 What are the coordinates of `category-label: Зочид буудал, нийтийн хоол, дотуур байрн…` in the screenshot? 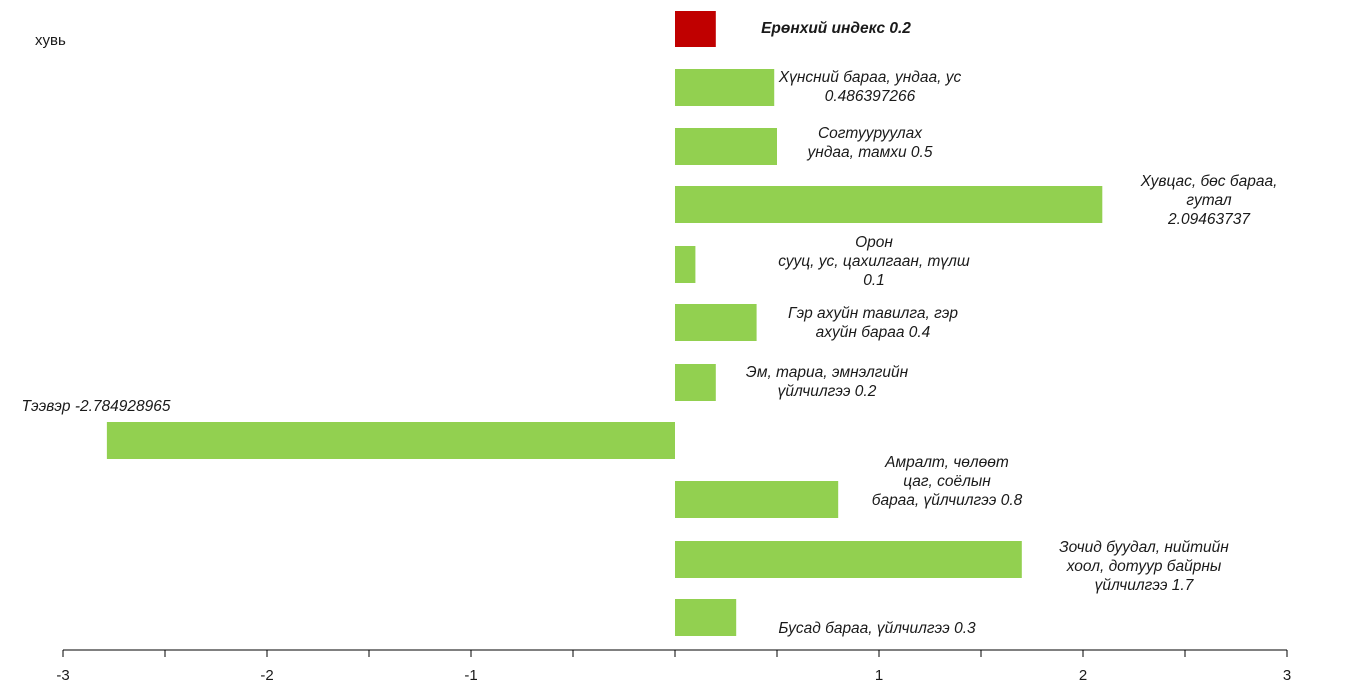 It's located at (1144, 566).